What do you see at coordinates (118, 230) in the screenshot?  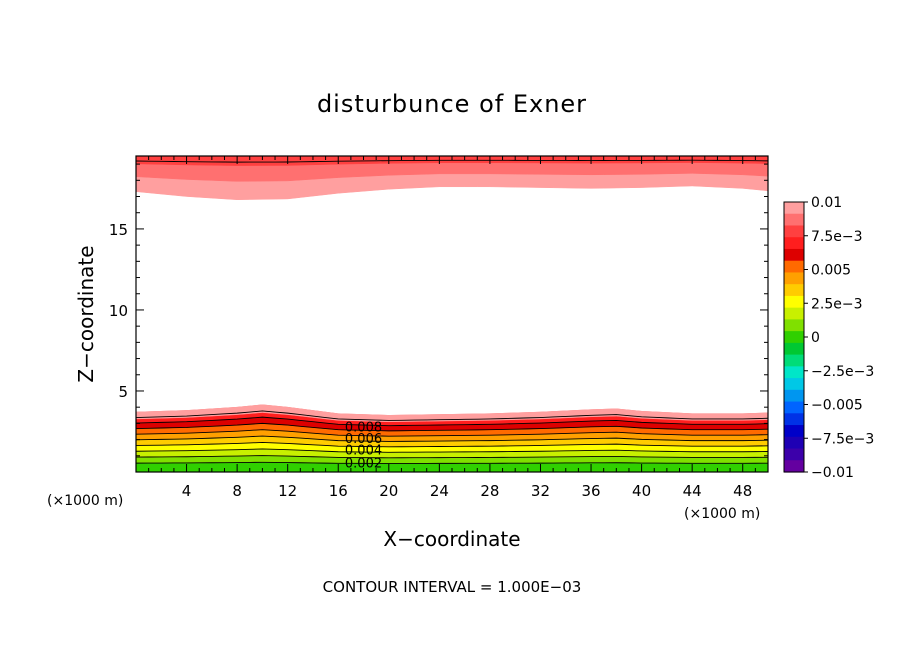 I see `y-tick-label: 15` at bounding box center [118, 230].